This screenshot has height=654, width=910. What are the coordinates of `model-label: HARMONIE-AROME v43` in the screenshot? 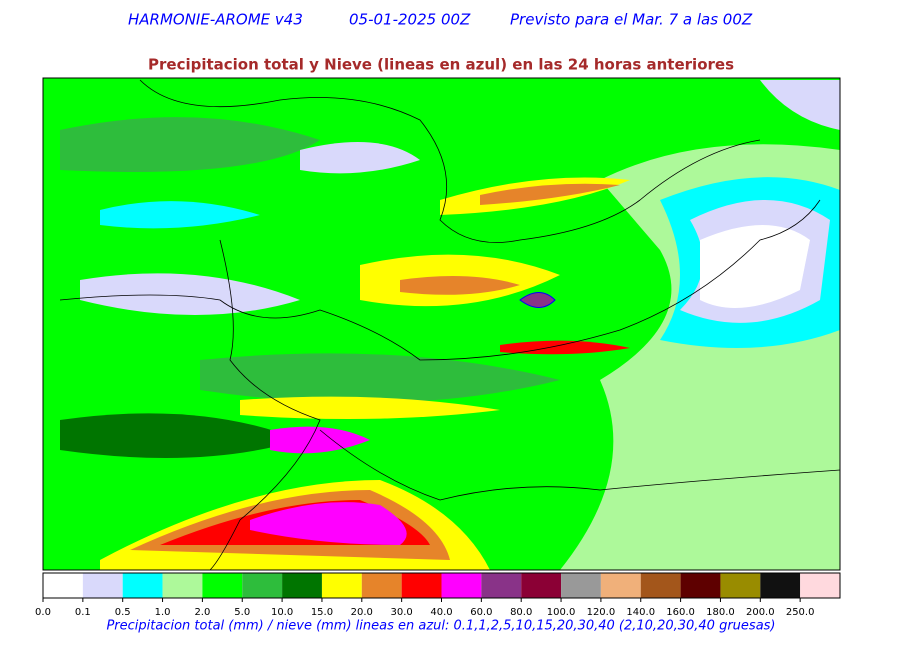 It's located at (215, 20).